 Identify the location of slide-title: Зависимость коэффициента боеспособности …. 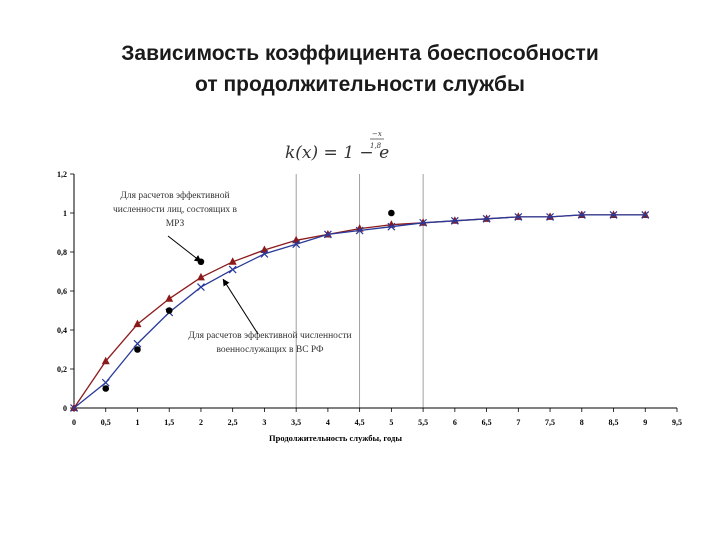
(360, 69).